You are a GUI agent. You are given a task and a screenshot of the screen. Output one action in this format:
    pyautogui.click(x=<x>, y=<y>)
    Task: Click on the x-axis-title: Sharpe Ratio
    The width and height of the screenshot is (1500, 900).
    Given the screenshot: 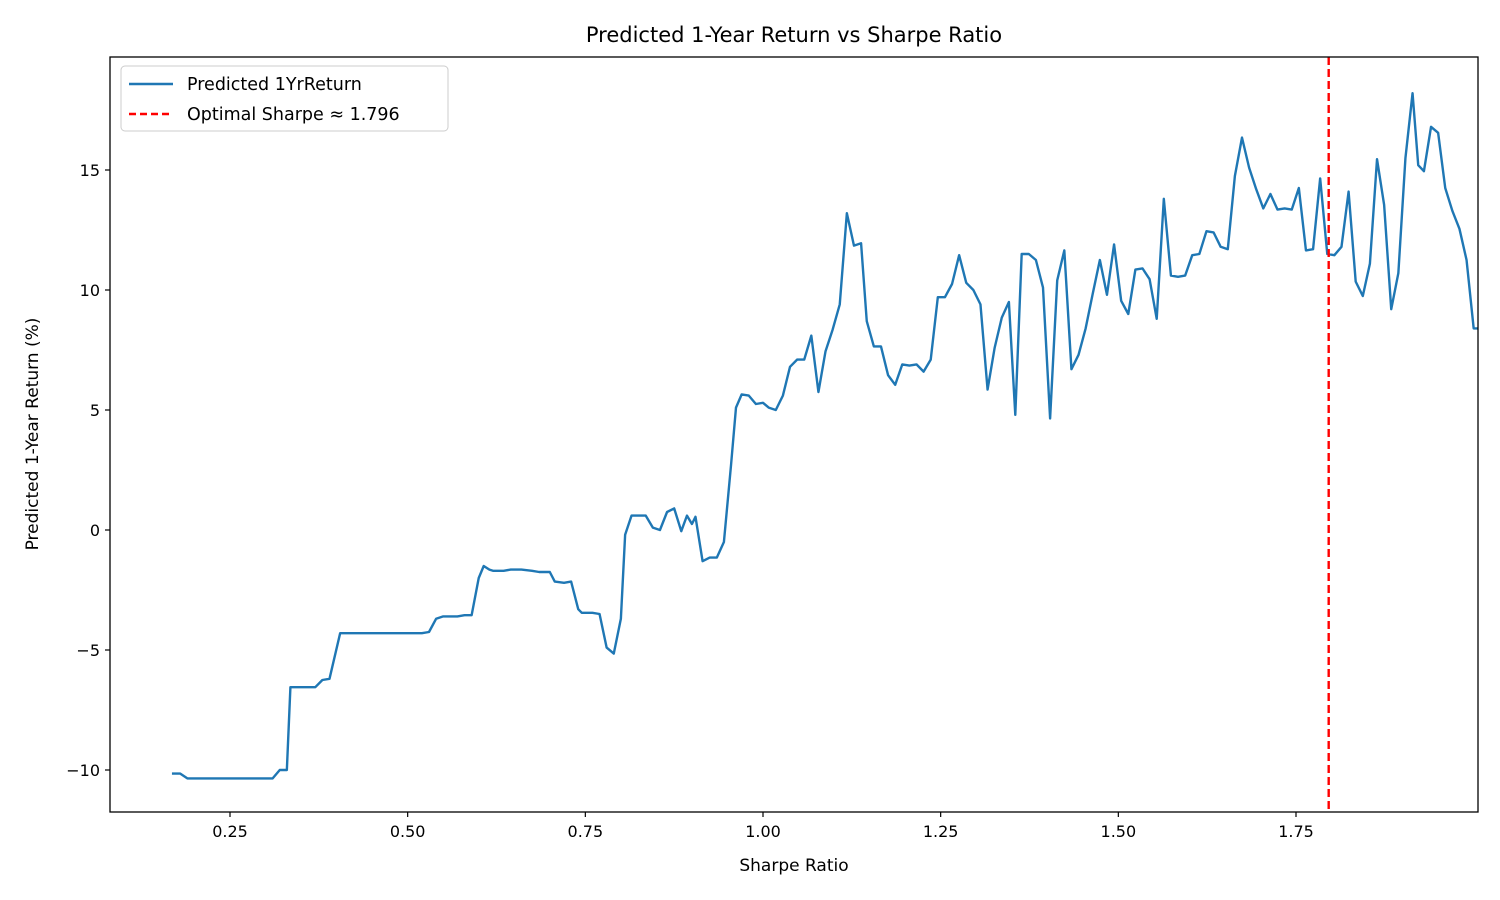 What is the action you would take?
    pyautogui.click(x=793, y=866)
    